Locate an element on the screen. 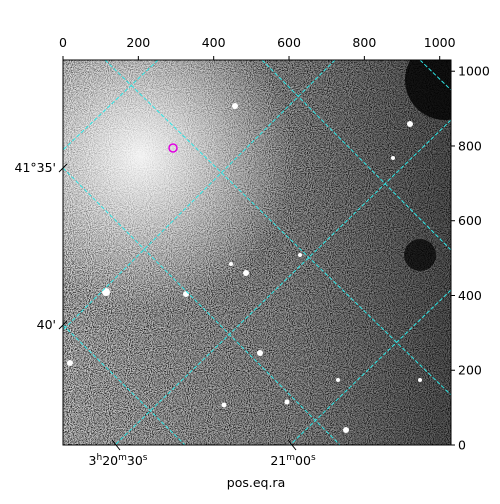 The width and height of the screenshot is (500, 504). x-axis-label: pos.eq.ra is located at coordinates (256, 482).